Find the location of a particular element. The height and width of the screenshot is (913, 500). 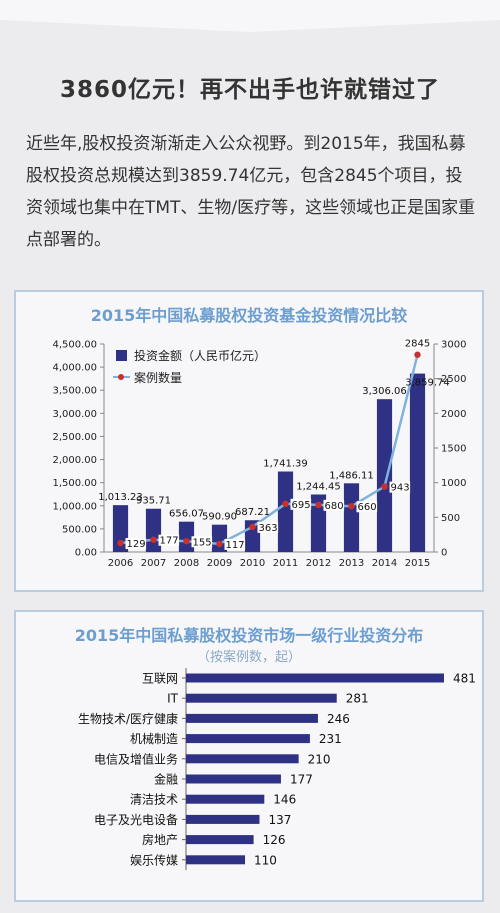

industry-value-label: 126 is located at coordinates (274, 840).